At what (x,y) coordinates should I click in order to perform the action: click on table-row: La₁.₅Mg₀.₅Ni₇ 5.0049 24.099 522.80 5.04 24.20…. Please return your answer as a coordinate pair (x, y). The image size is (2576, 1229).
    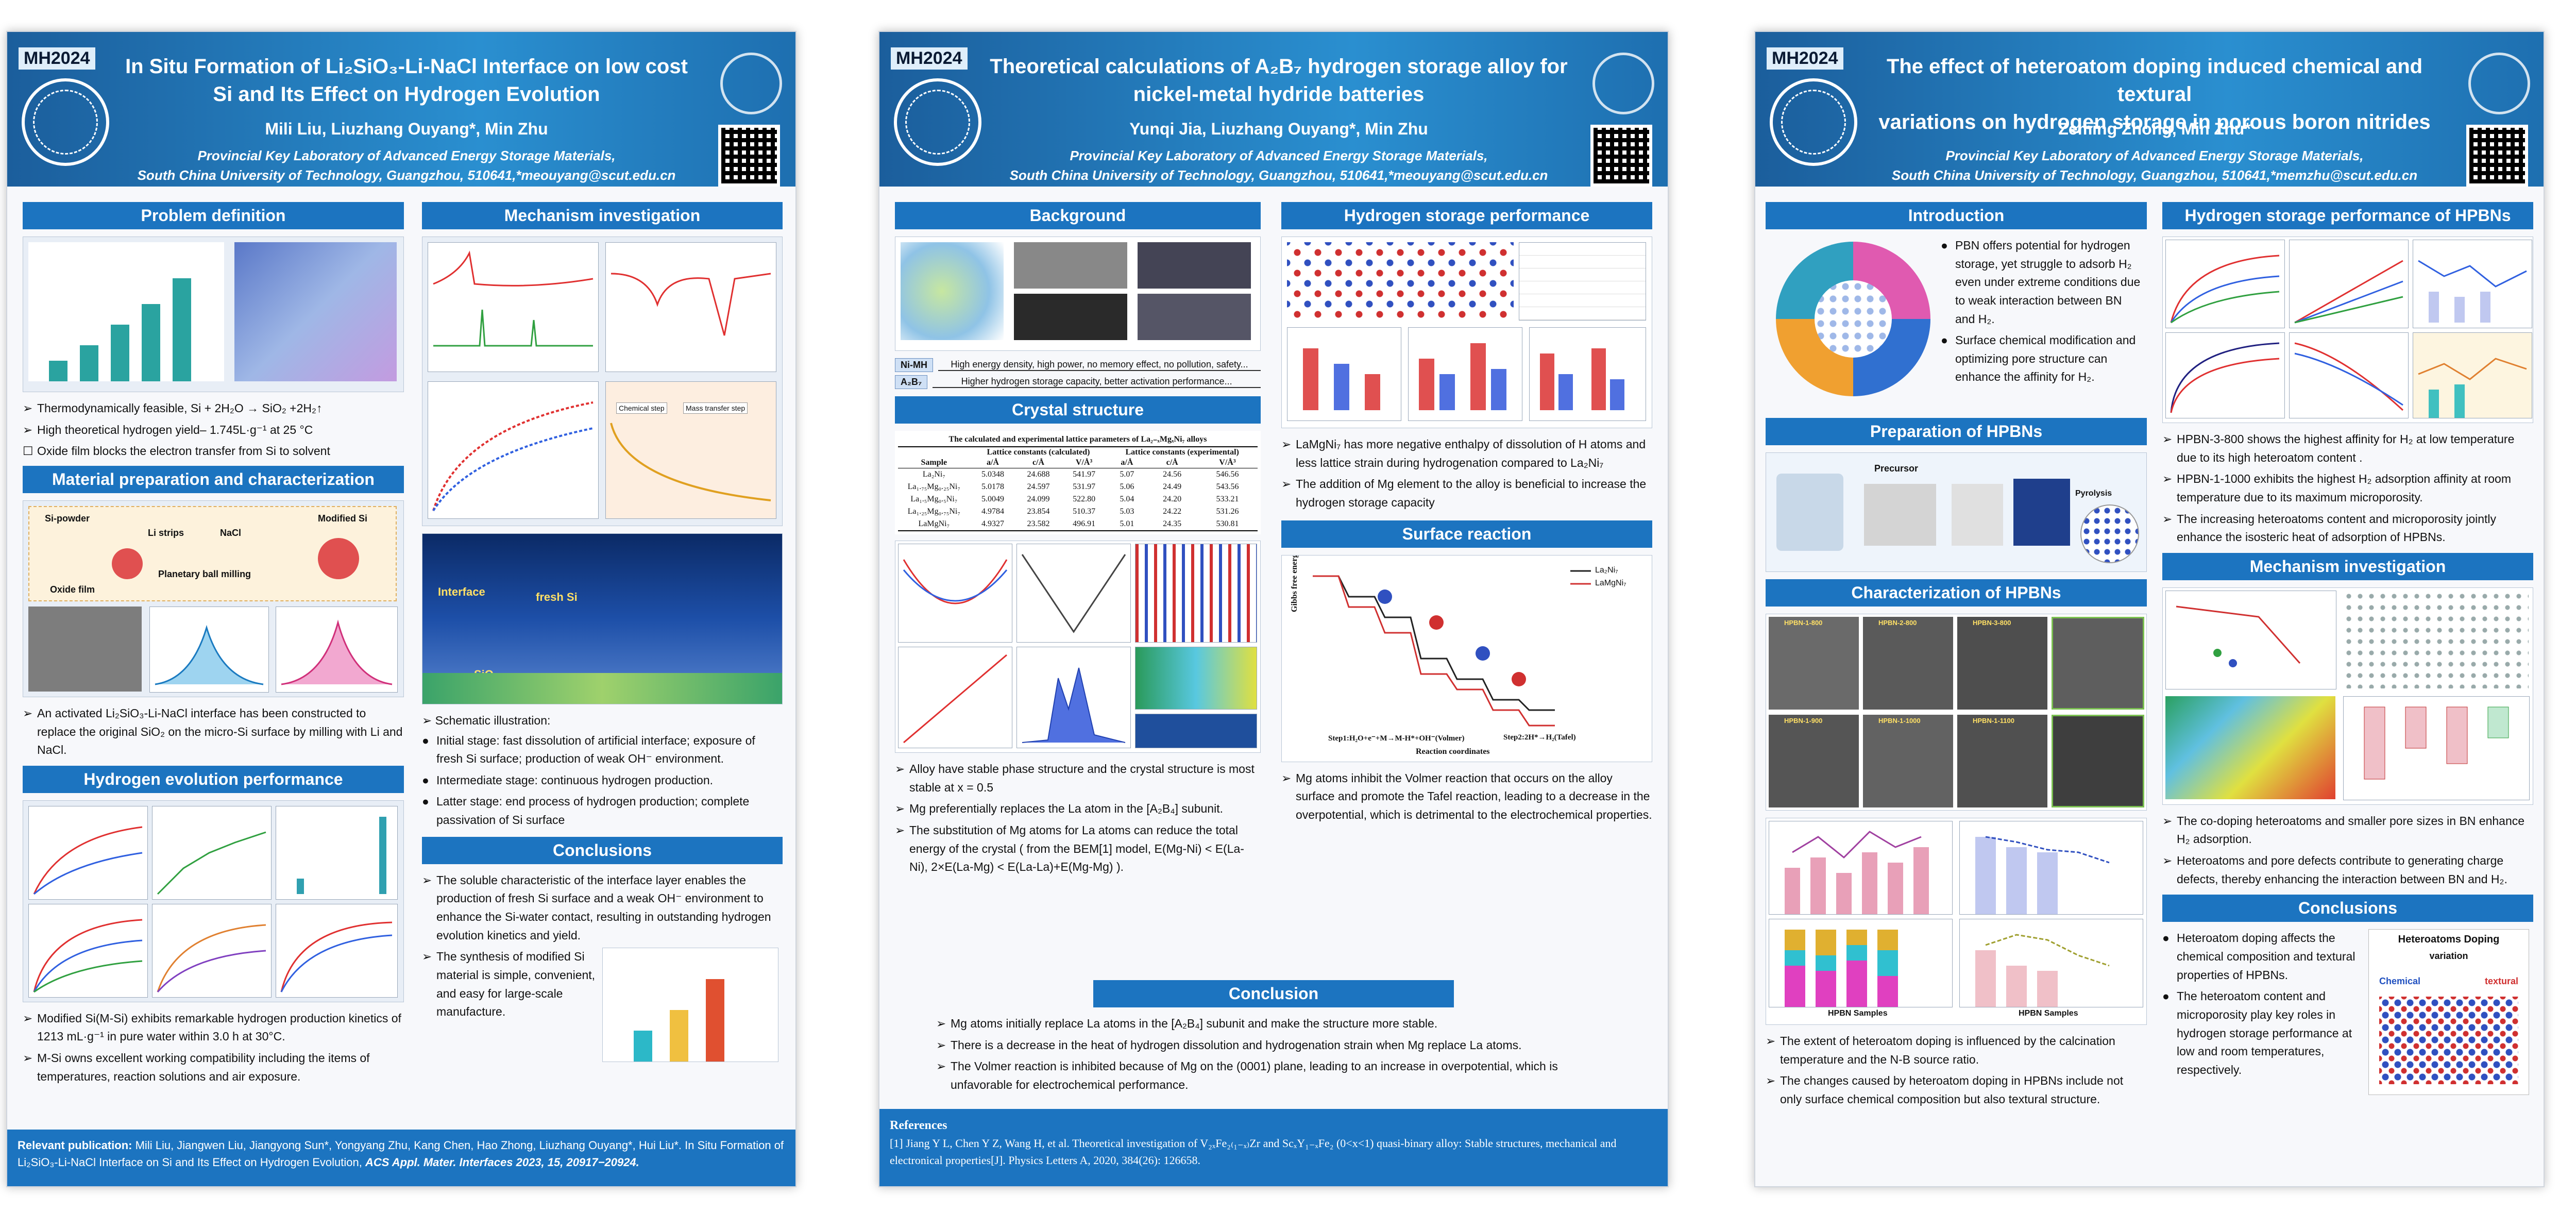
    Looking at the image, I should click on (1078, 500).